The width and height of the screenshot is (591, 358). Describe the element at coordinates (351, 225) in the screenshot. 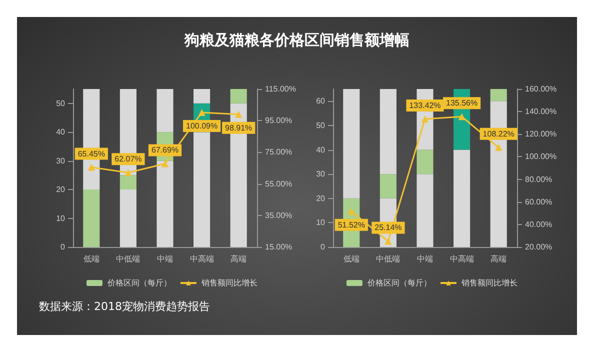

I see `data-label: 51.52%` at that location.